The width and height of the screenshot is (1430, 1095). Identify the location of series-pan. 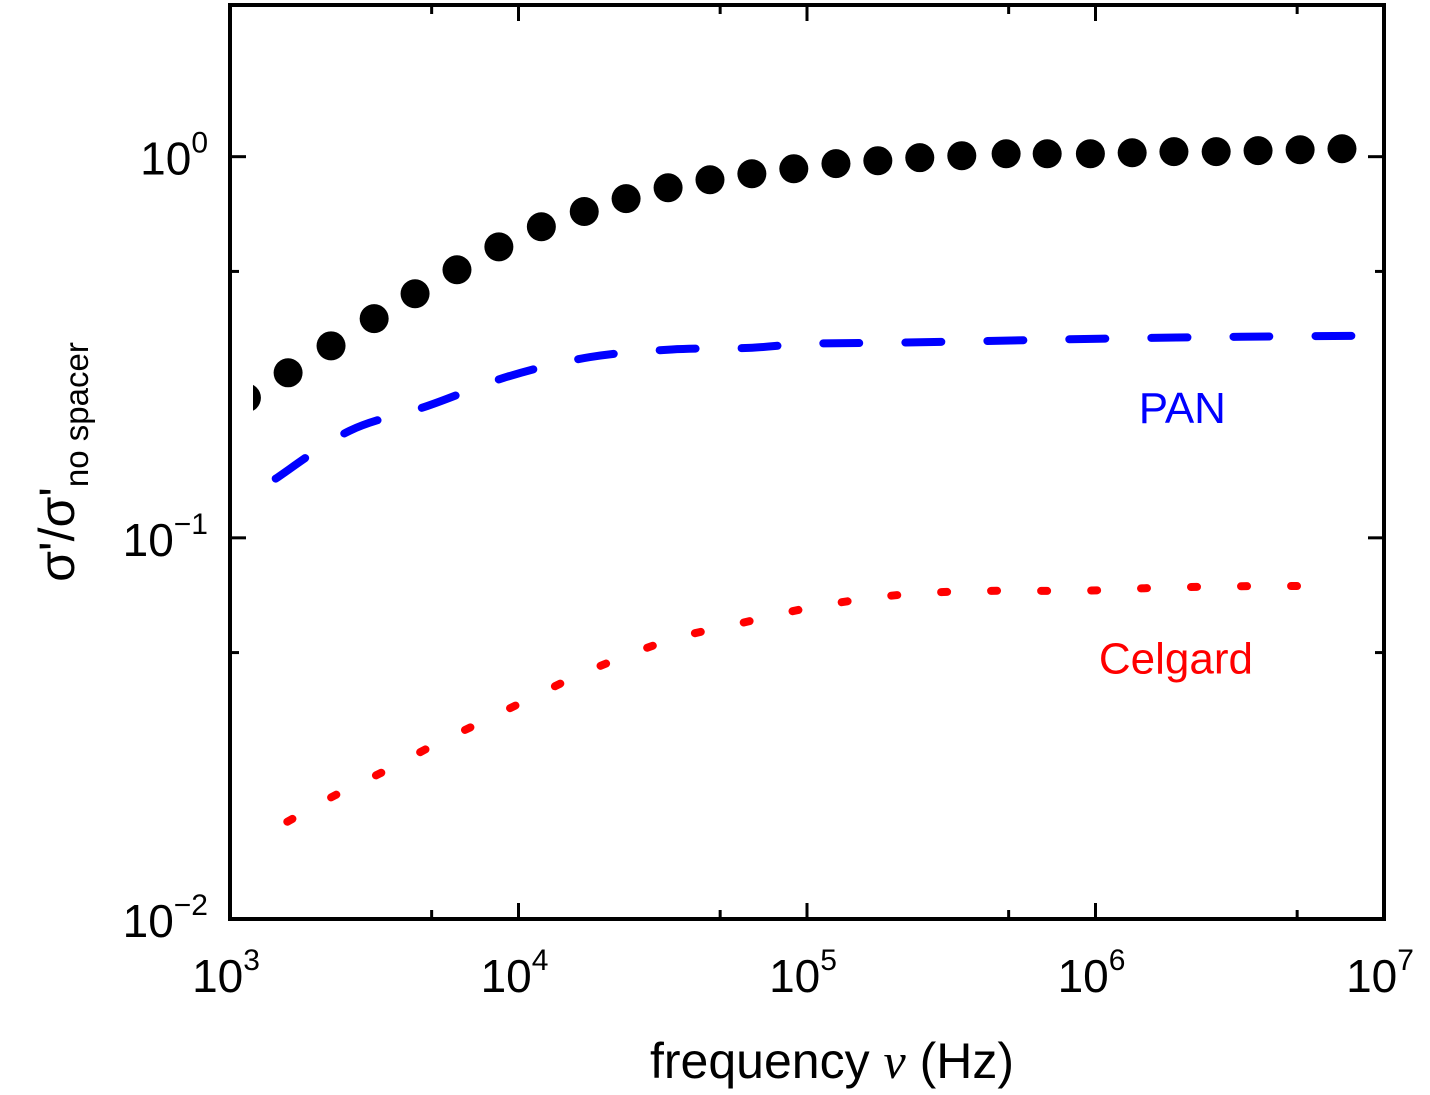
(818, 407).